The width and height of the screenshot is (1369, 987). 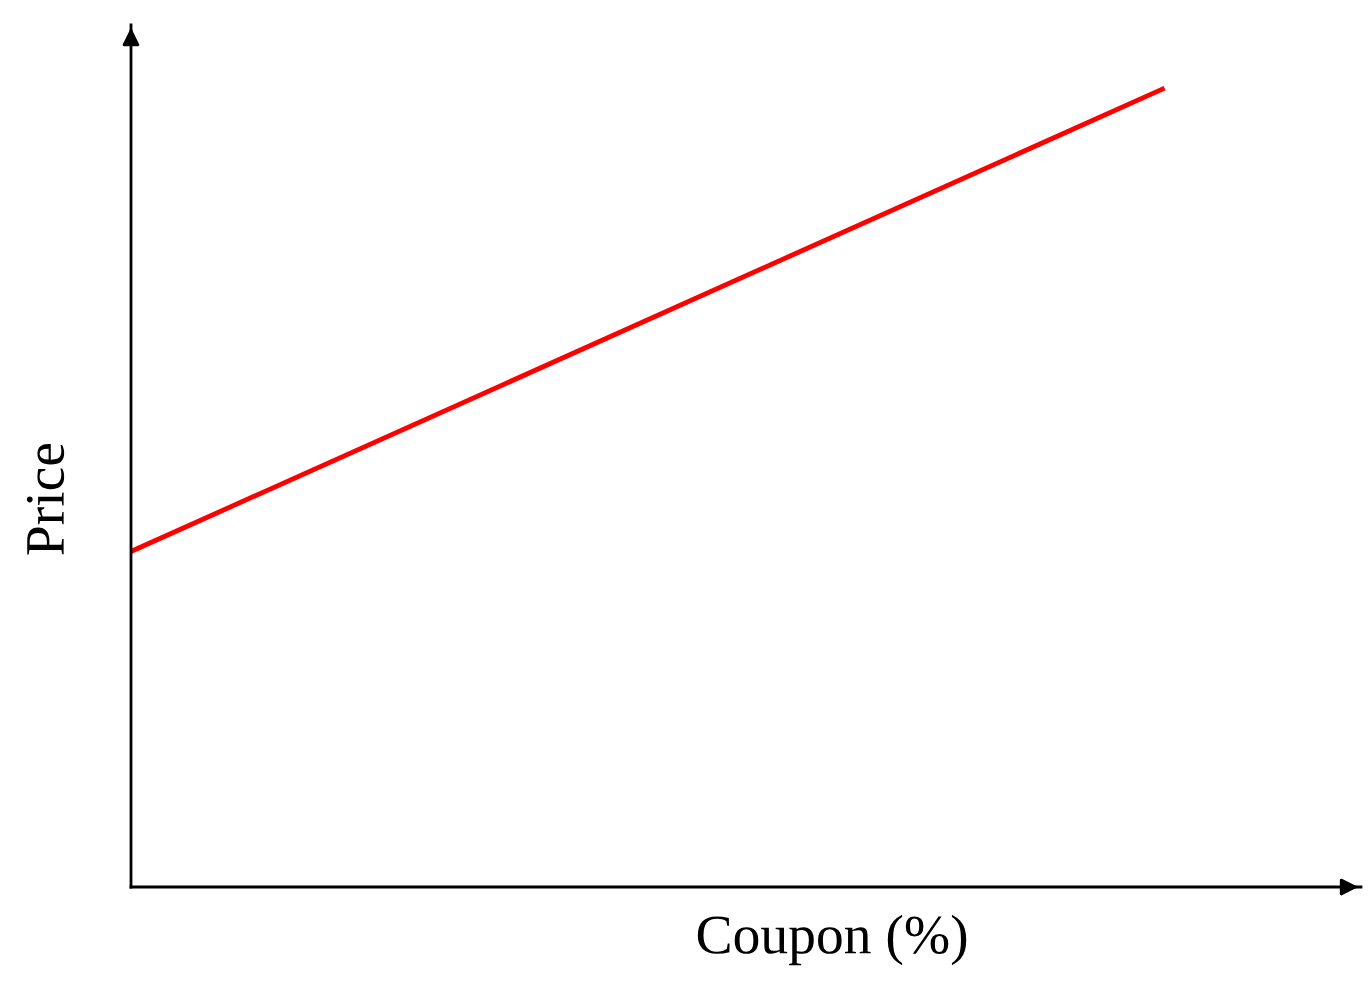 I want to click on y-axis-title: Price, so click(x=45, y=499).